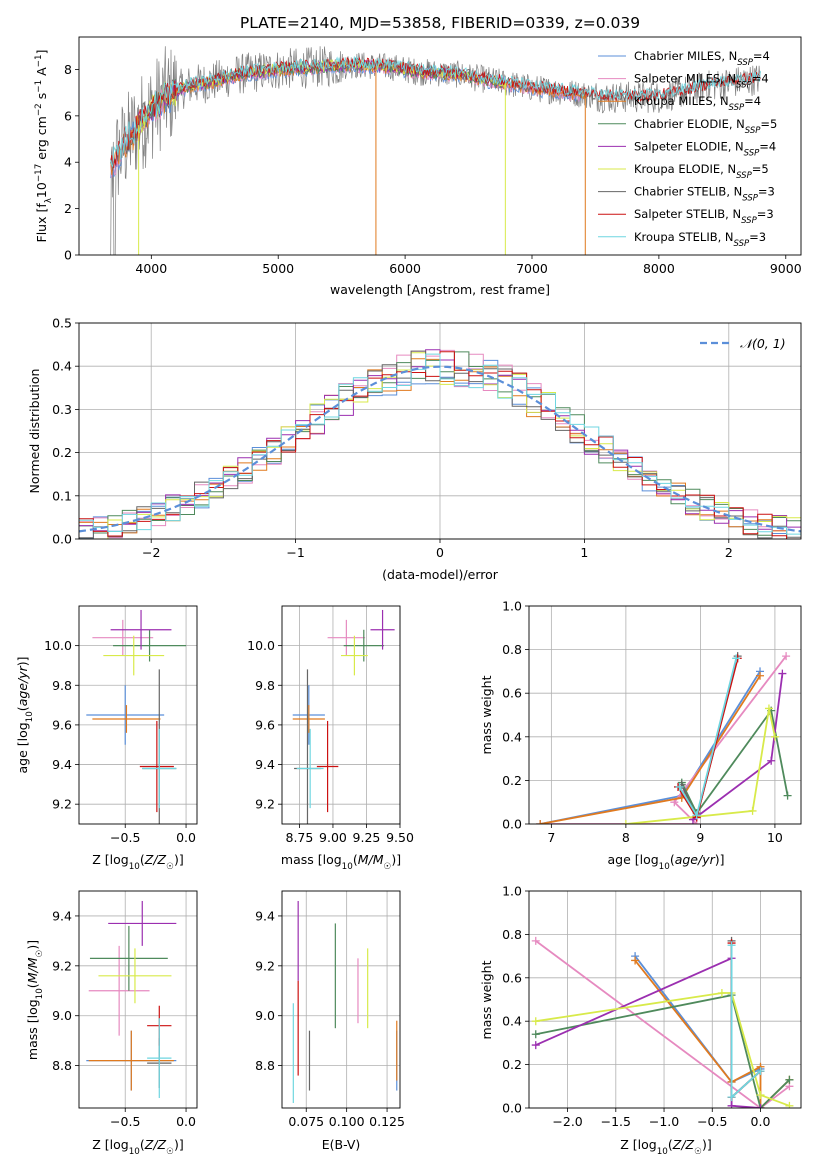 This screenshot has height=1170, width=819. What do you see at coordinates (186, 1121) in the screenshot?
I see `x-tick-label: 0.0` at bounding box center [186, 1121].